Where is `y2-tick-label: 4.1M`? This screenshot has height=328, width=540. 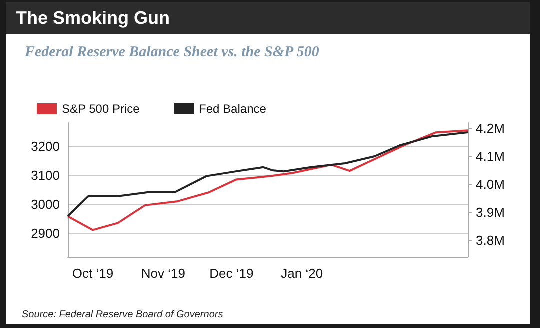
y2-tick-label: 4.1M is located at coordinates (490, 156).